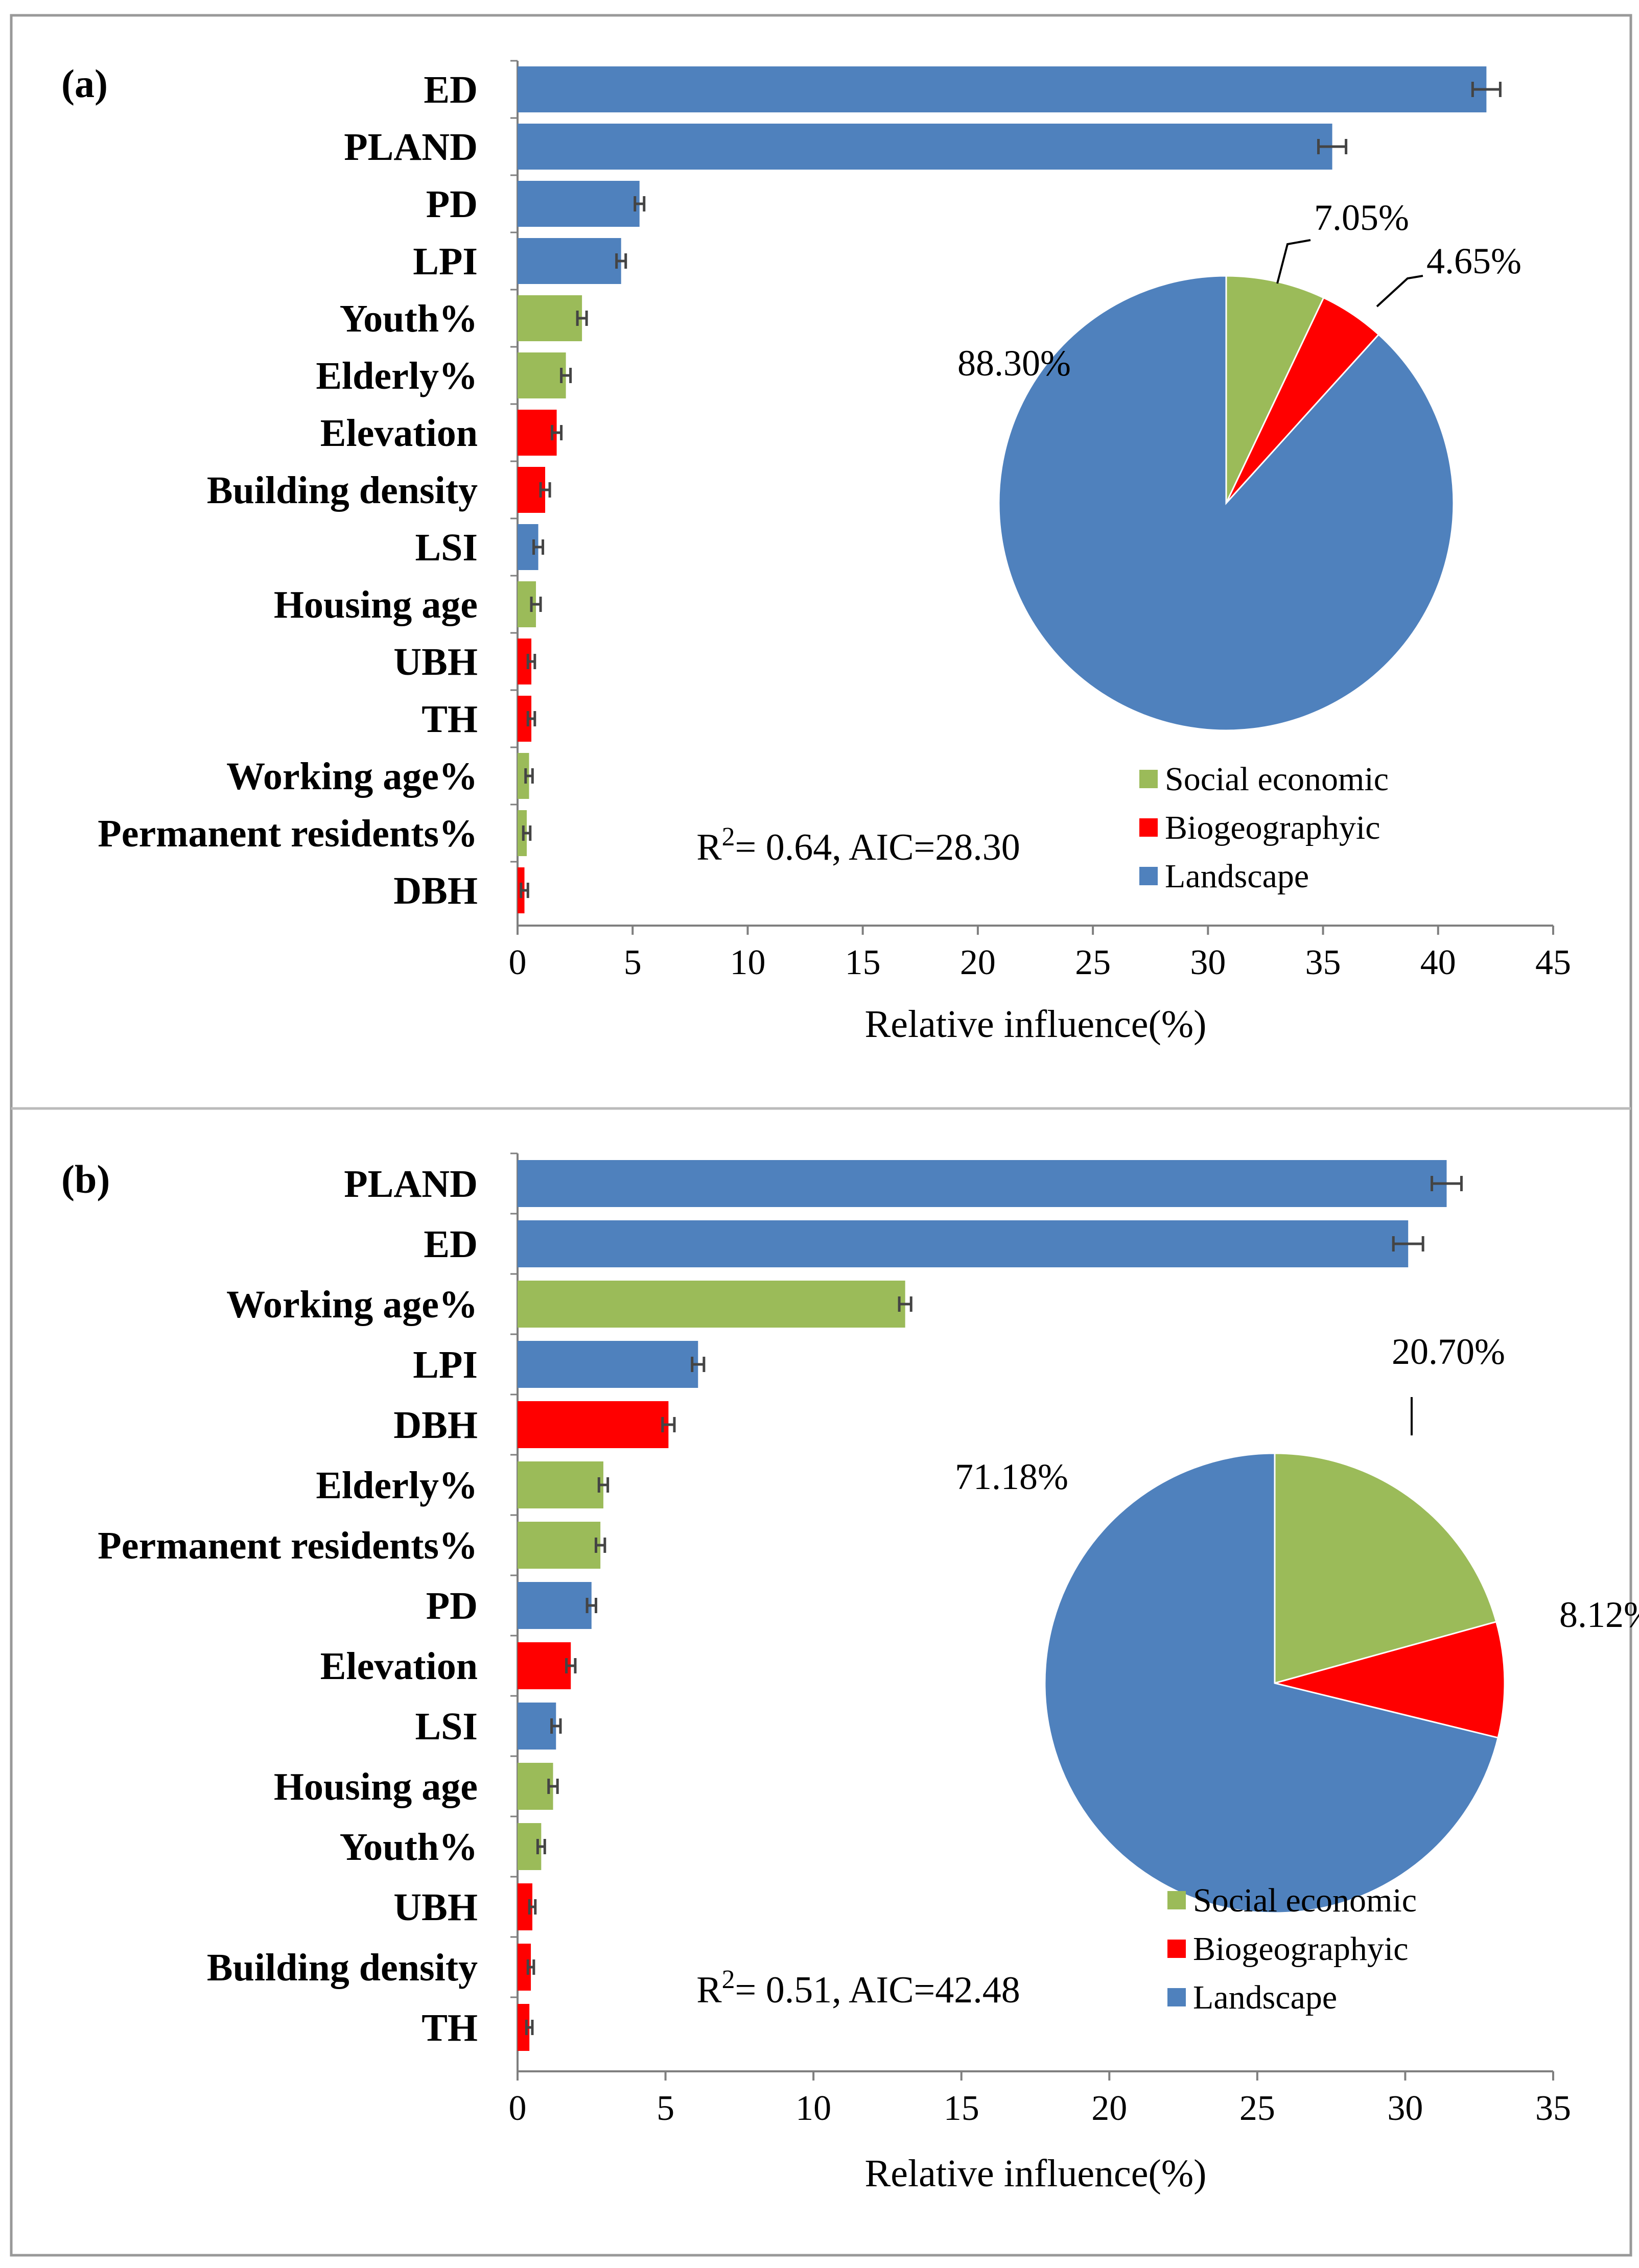  I want to click on panel-a-error-bar-lsi, so click(539, 547).